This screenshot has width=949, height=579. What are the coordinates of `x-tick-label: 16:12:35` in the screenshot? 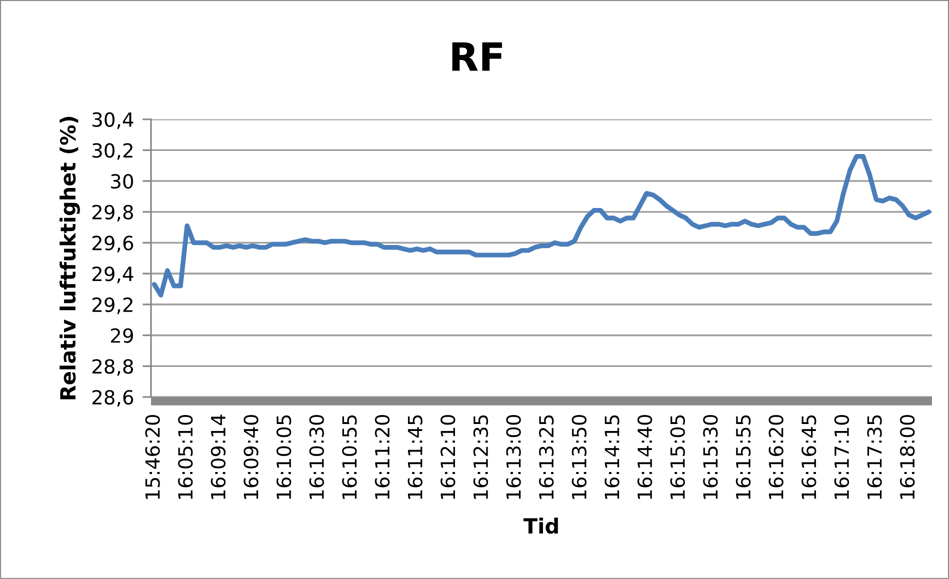 It's located at (480, 457).